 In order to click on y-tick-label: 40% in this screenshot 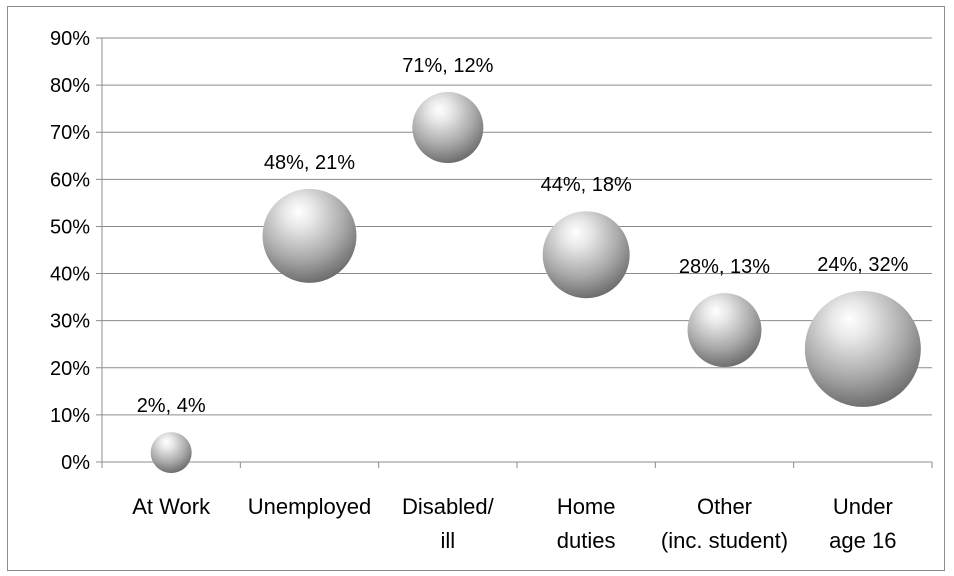, I will do `click(70, 275)`.